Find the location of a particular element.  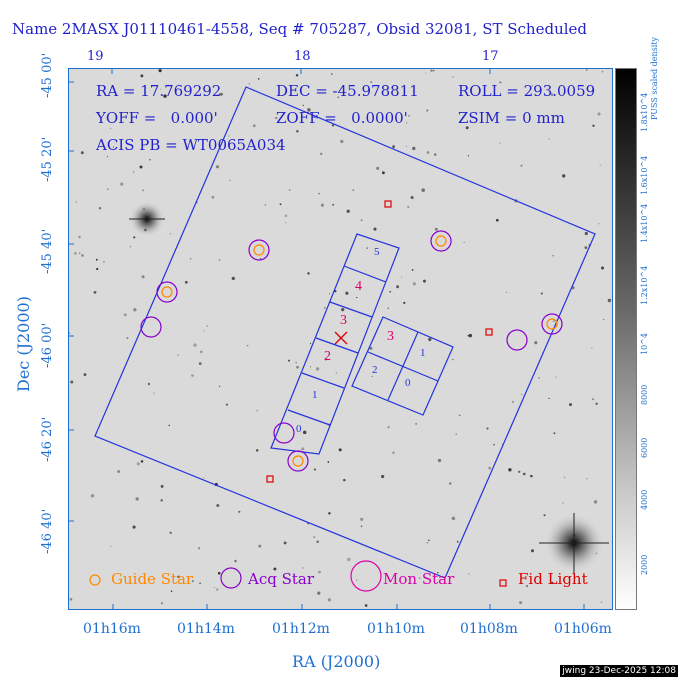

acis-s-array is located at coordinates (335, 344).